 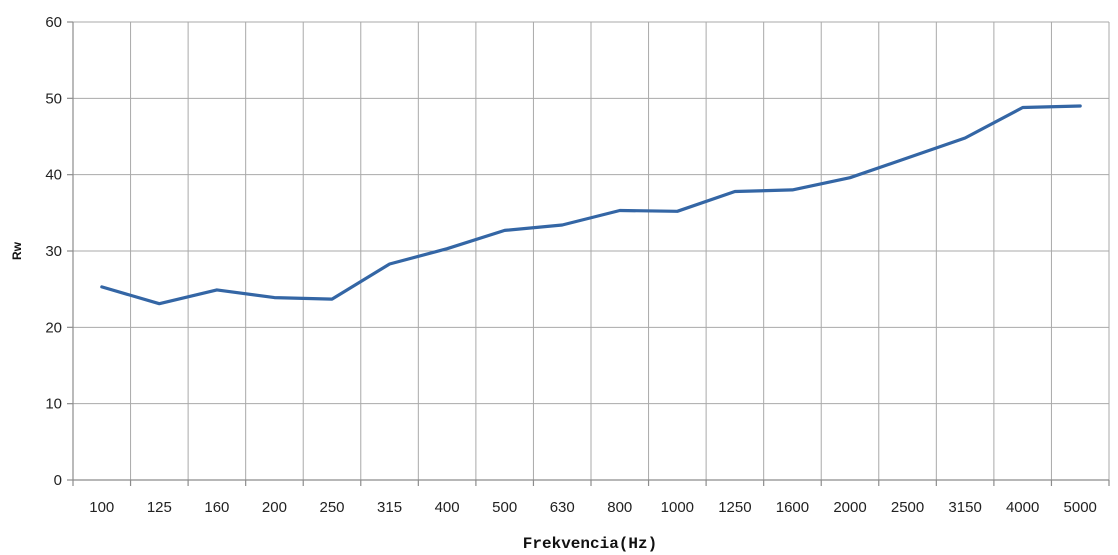 I want to click on y-tick-label: 10, so click(x=53, y=404).